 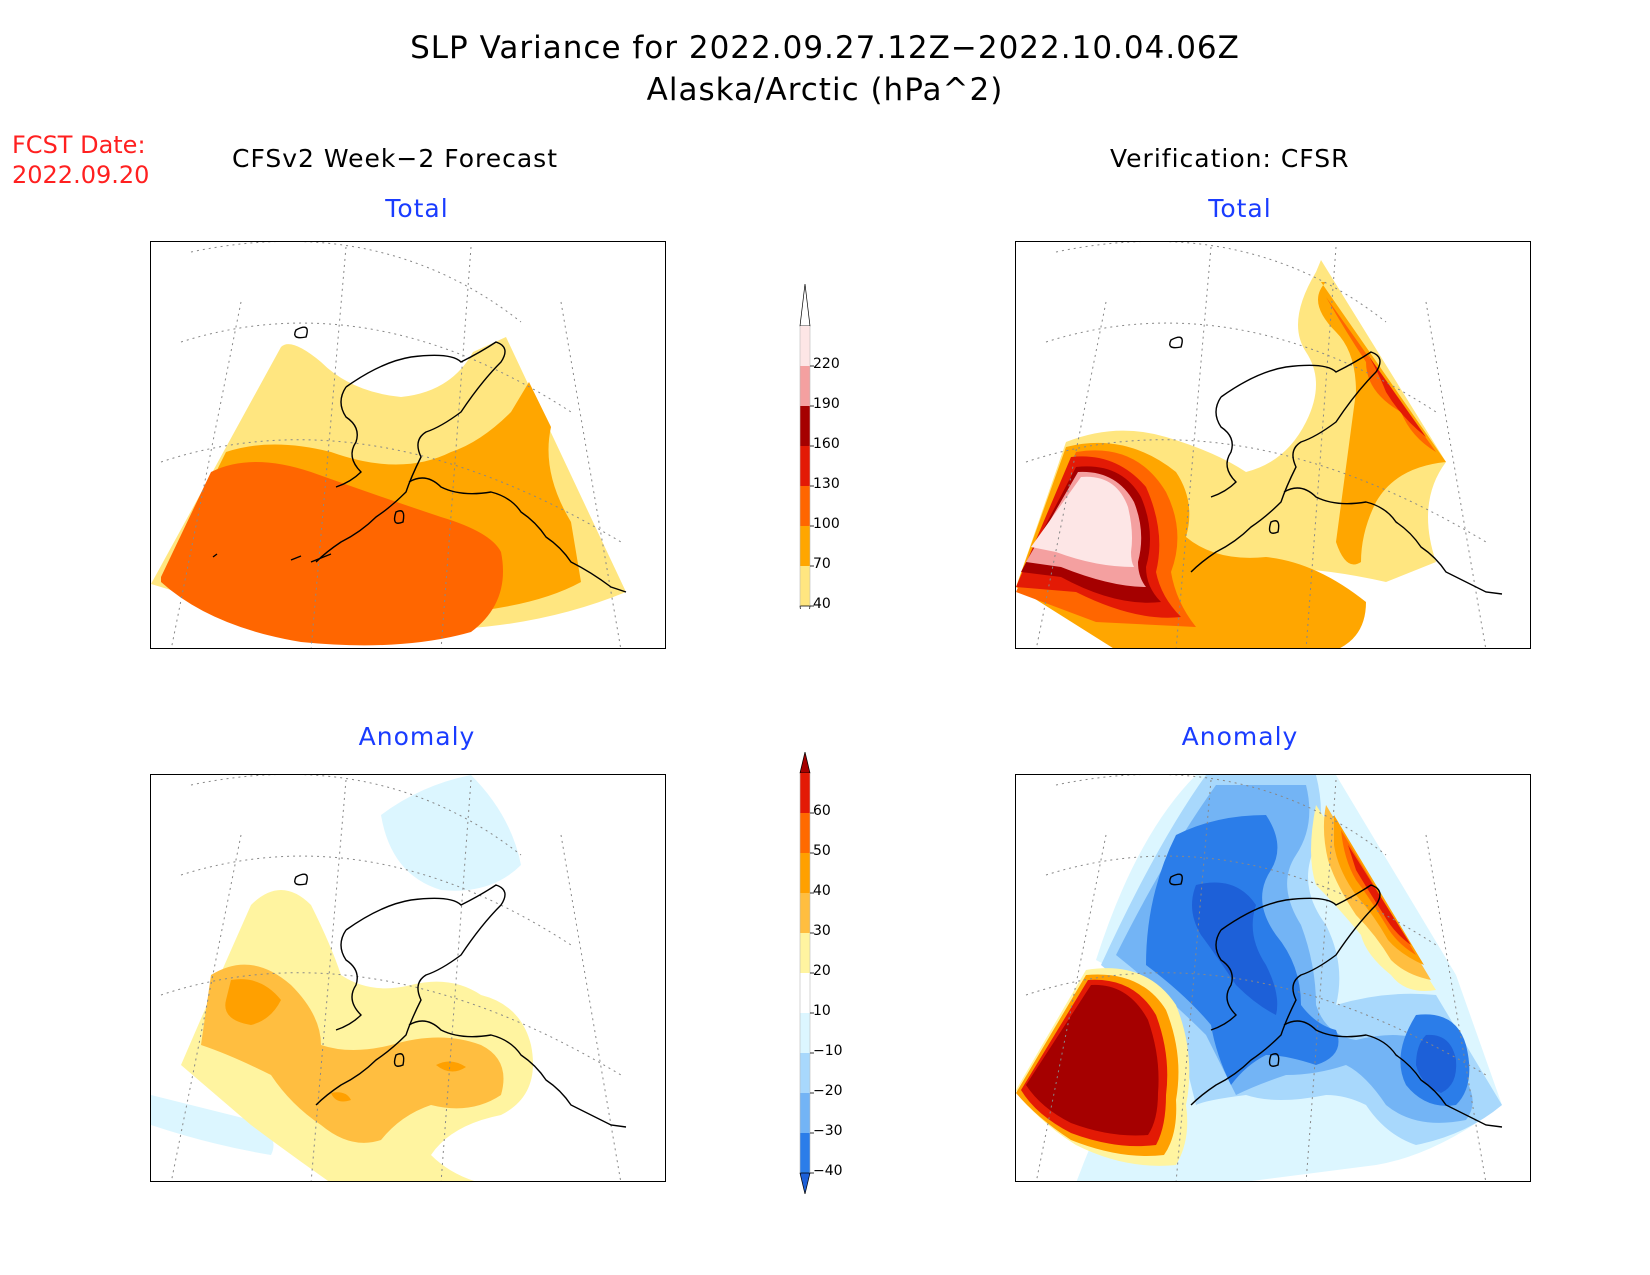 What do you see at coordinates (822, 891) in the screenshot?
I see `anomaly-colorbar-tick-label: 40` at bounding box center [822, 891].